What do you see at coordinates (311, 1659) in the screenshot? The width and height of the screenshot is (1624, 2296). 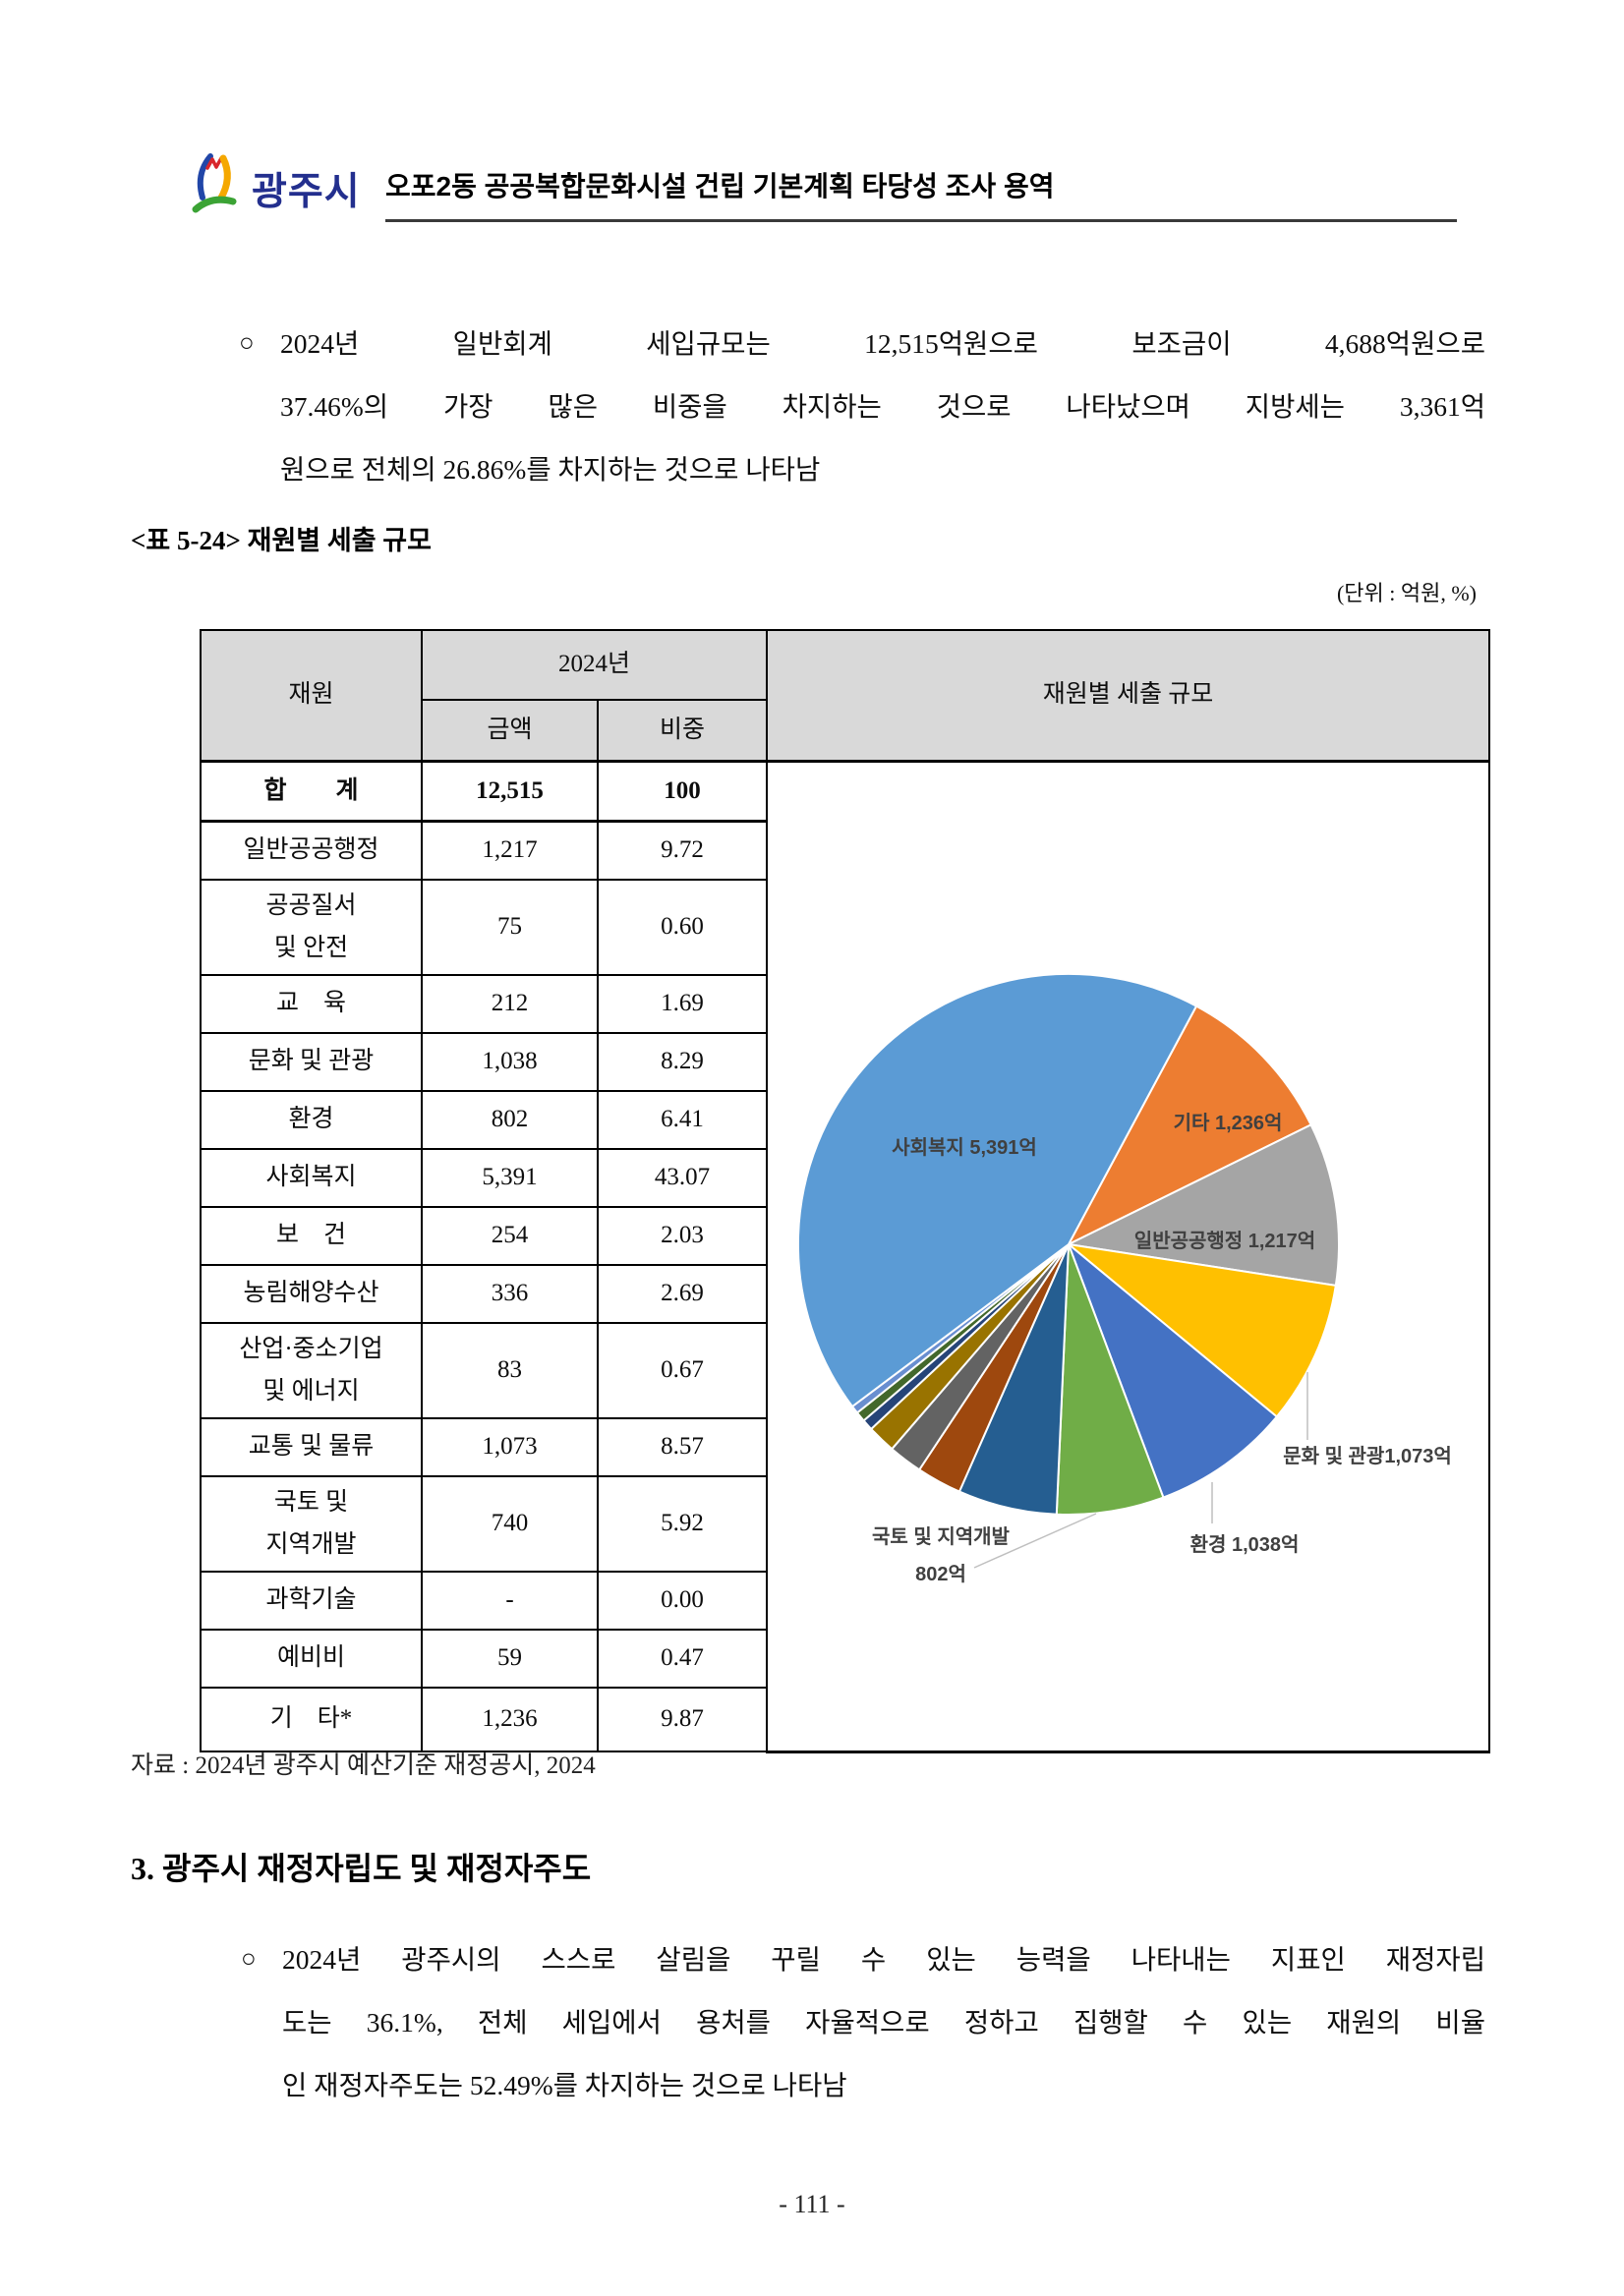 I see `cell-label: 예비비` at bounding box center [311, 1659].